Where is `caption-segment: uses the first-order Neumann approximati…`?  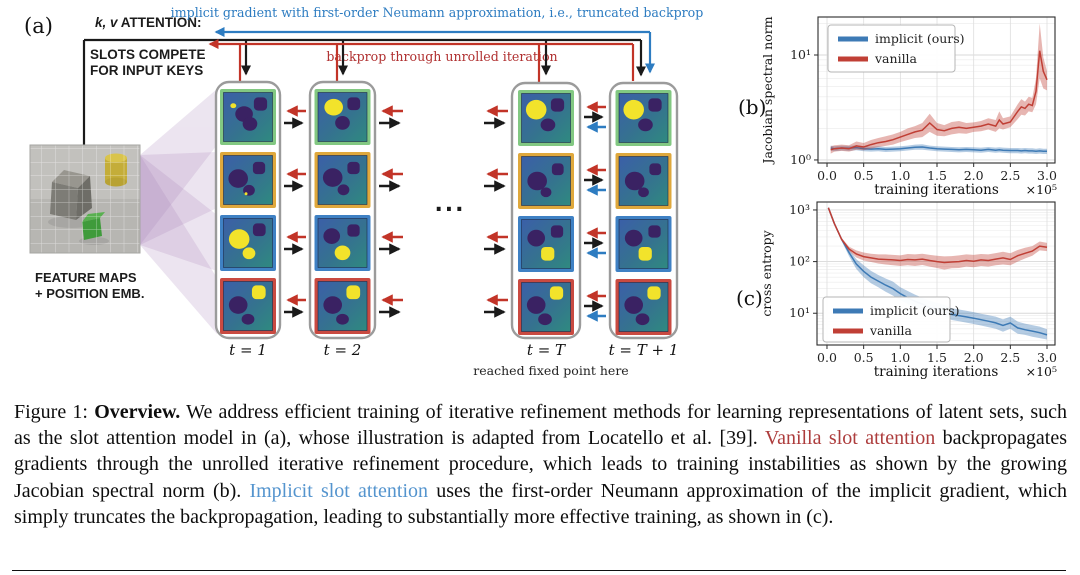 caption-segment: uses the first-order Neumann approximati… is located at coordinates (540, 503).